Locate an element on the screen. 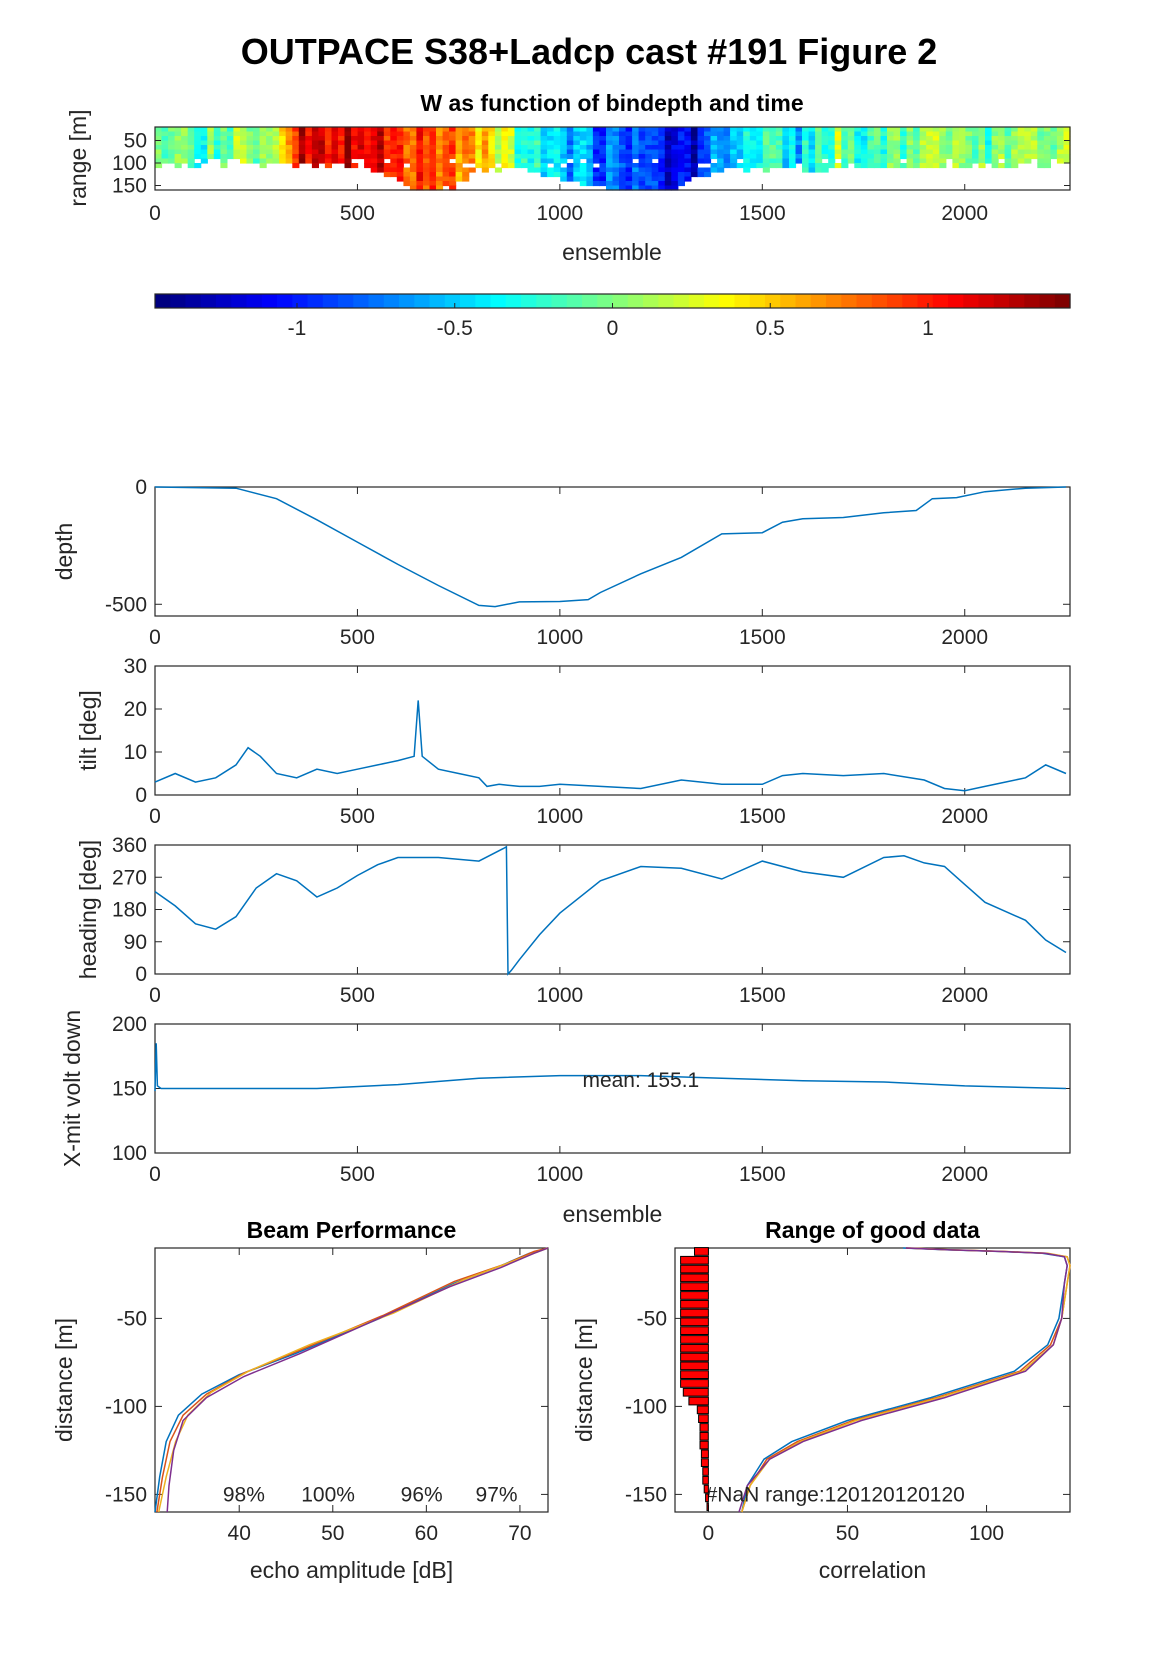 The height and width of the screenshot is (1679, 1165). xmit-volt-line is located at coordinates (610, 1067).